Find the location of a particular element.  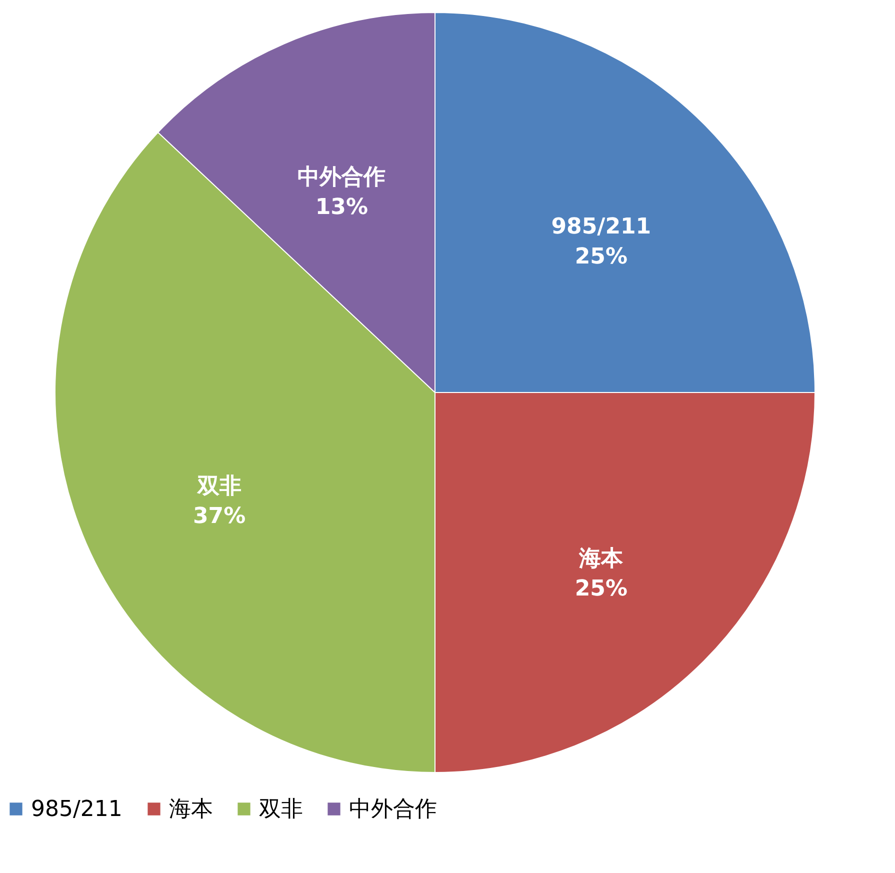

legend-label: 中外合作 is located at coordinates (393, 809).